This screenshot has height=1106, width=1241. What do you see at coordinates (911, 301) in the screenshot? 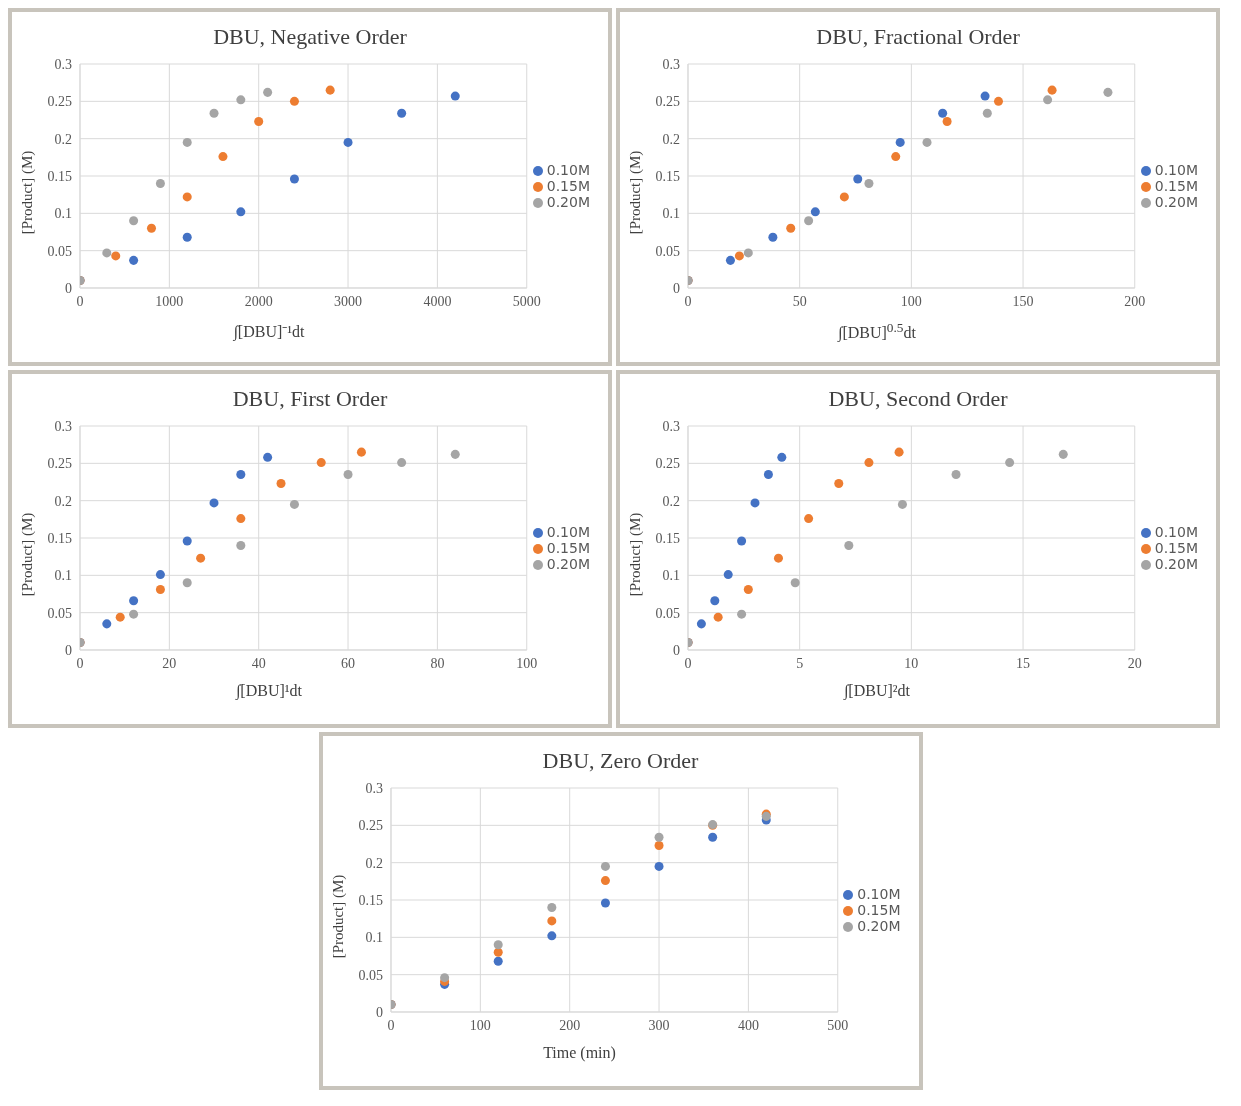
I see `x-tick-label: 100` at bounding box center [911, 301].